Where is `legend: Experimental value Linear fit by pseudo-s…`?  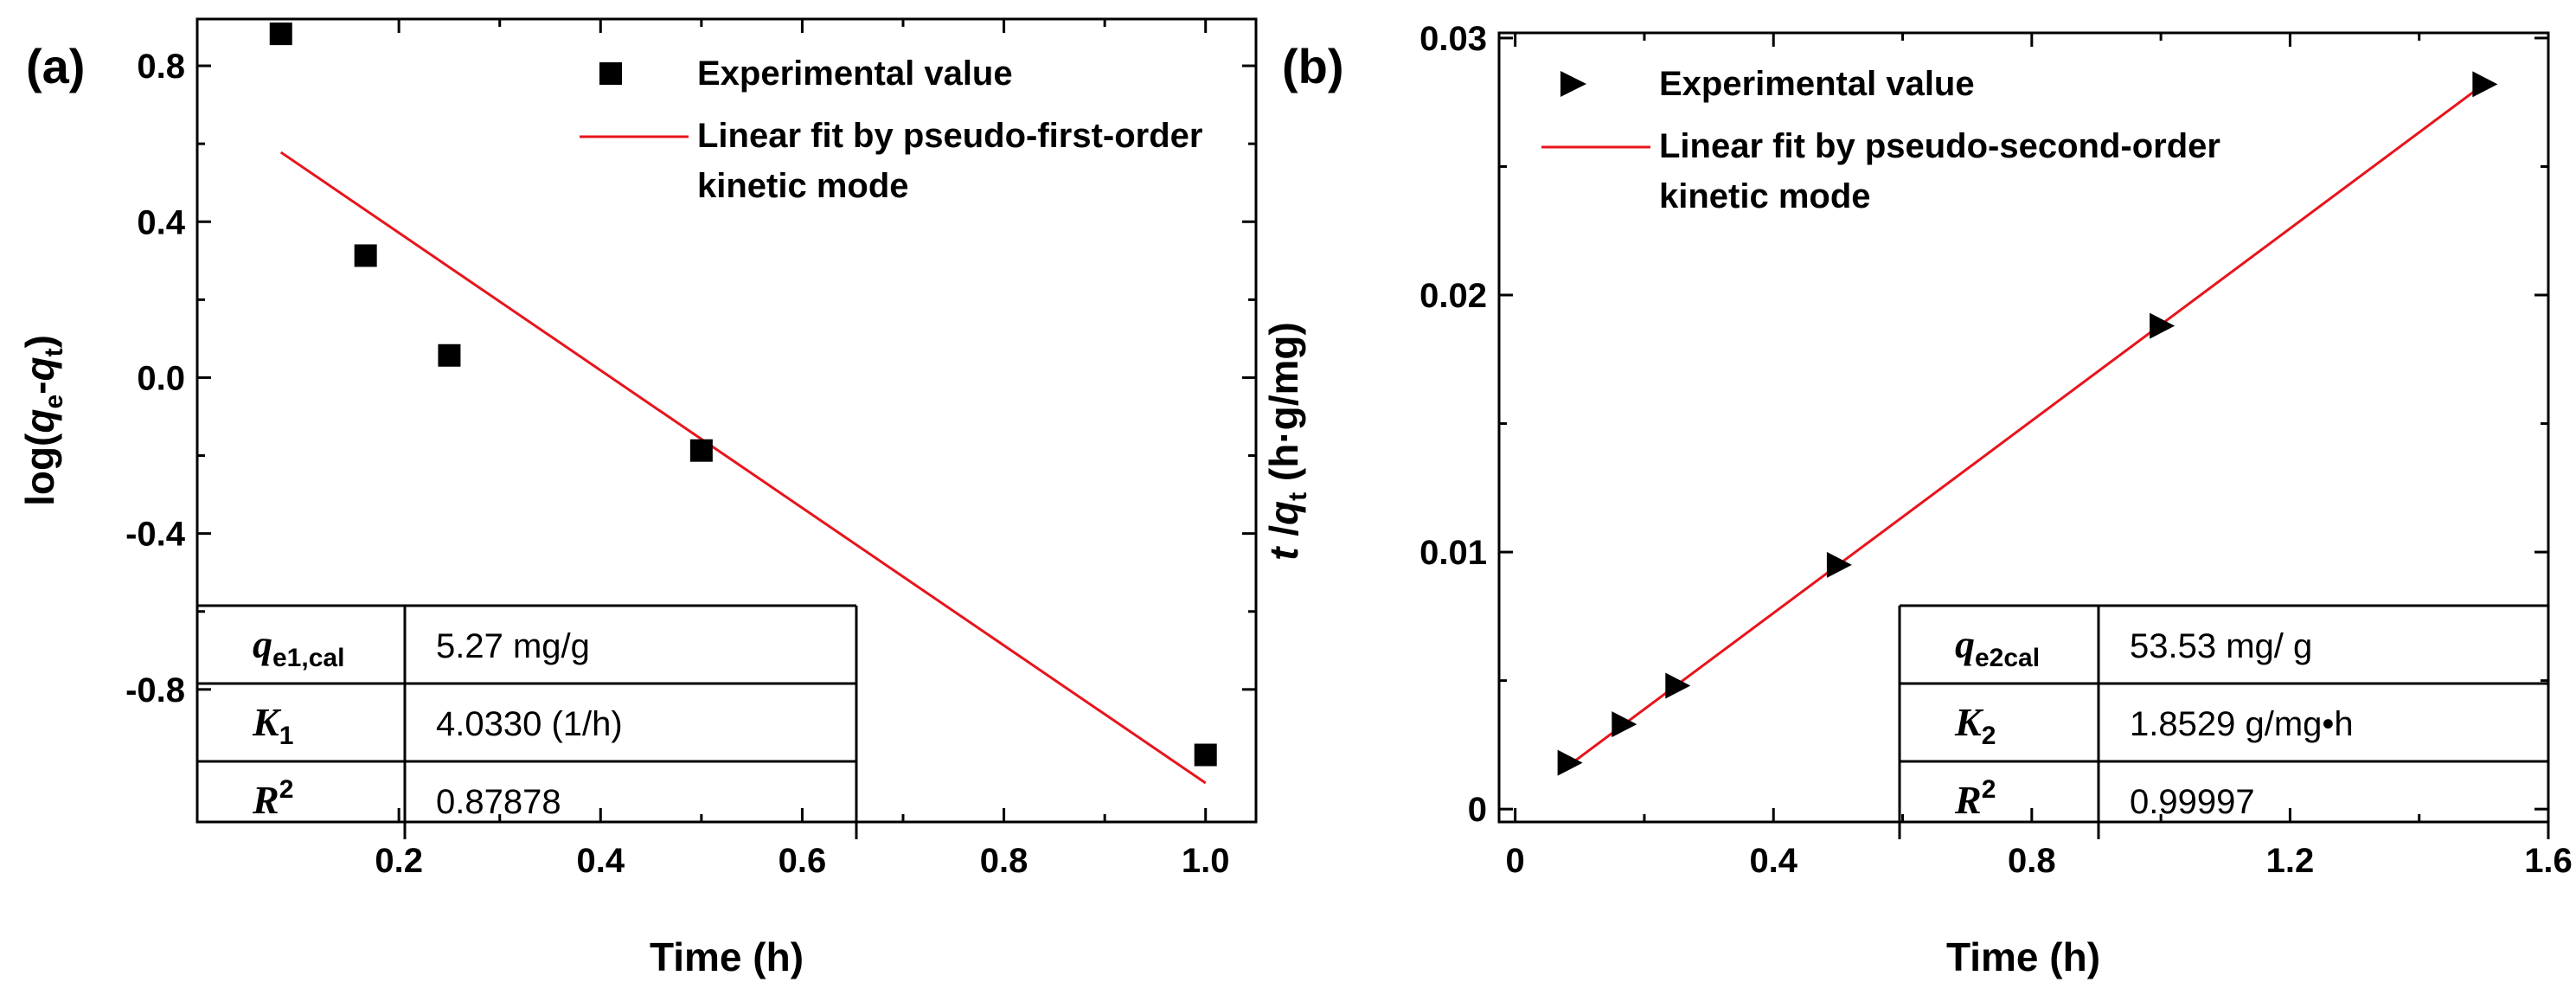 legend: Experimental value Linear fit by pseudo-s… is located at coordinates (1880, 140).